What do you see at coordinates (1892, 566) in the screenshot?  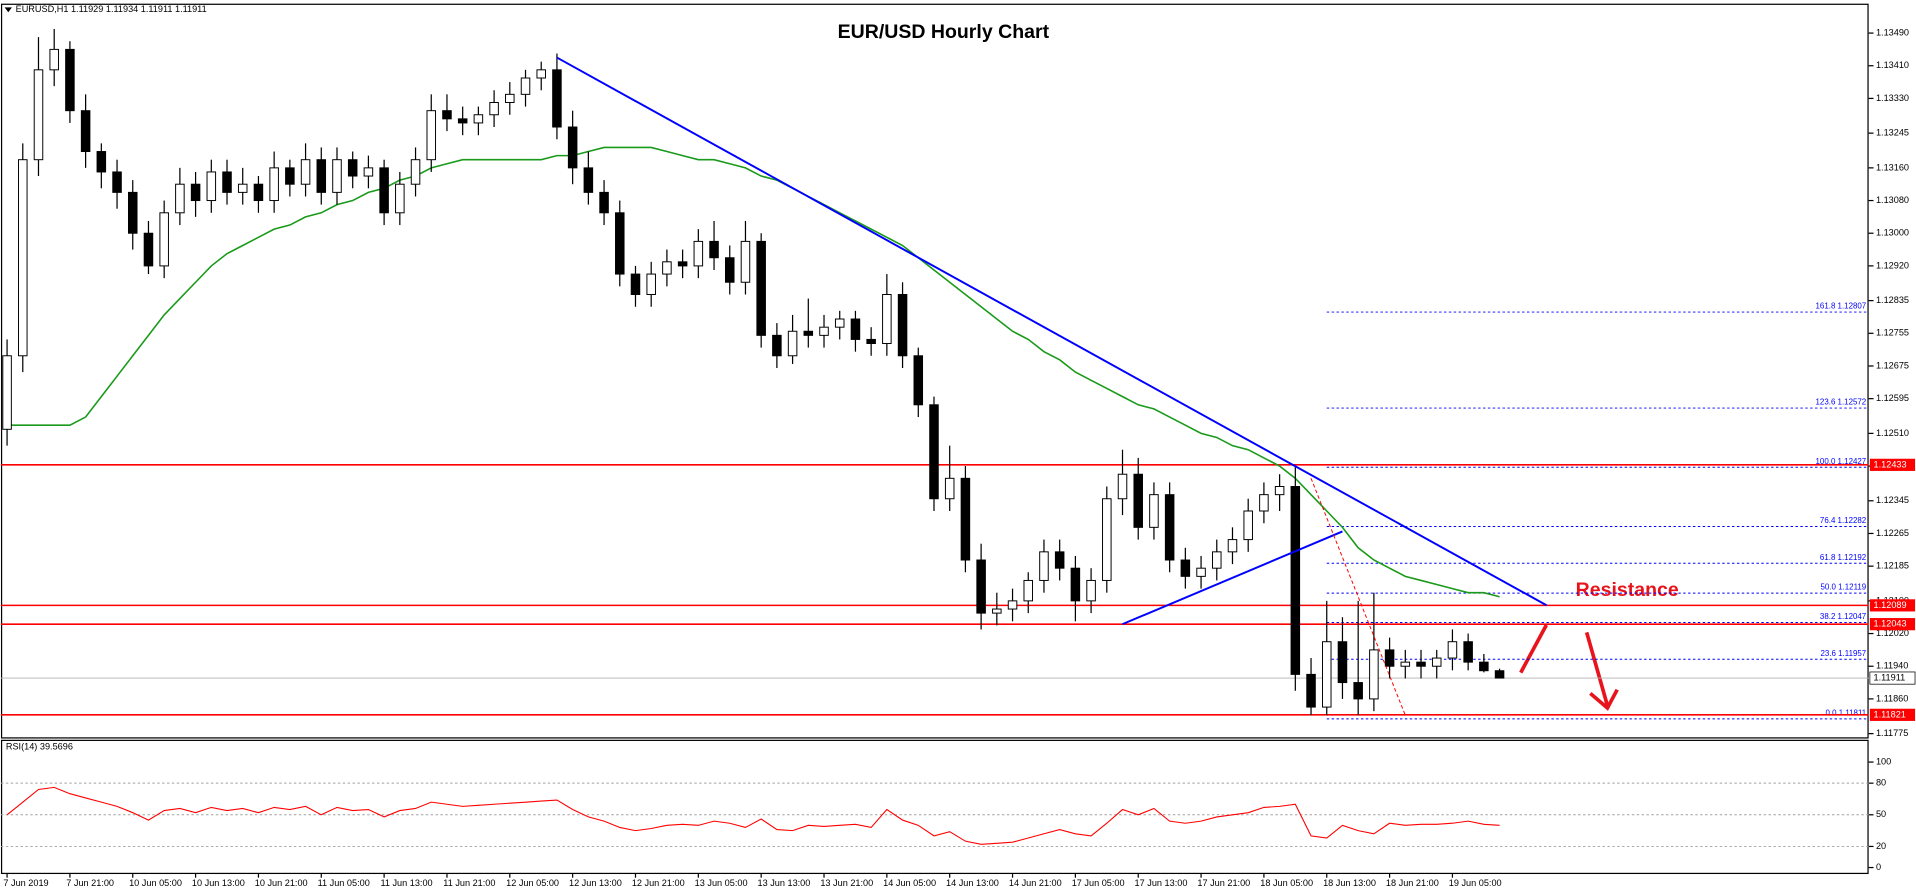 I see `y-tick-label: 1.12185` at bounding box center [1892, 566].